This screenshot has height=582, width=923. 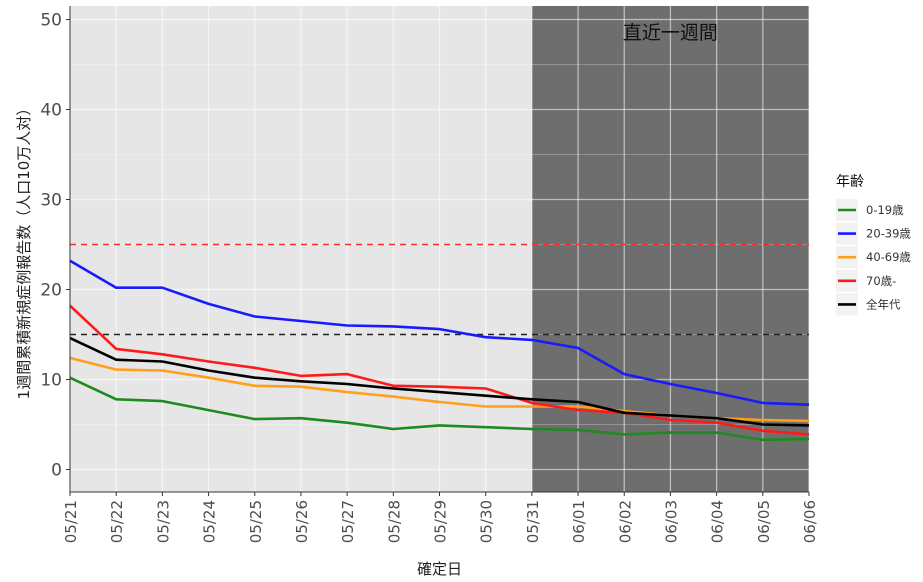 What do you see at coordinates (117, 521) in the screenshot?
I see `x-tick-label: 05/22` at bounding box center [117, 521].